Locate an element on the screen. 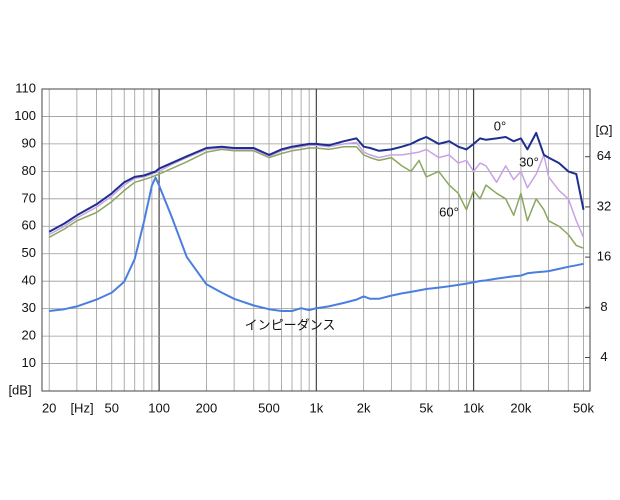  y-tick-label: 10 is located at coordinates (29, 362).